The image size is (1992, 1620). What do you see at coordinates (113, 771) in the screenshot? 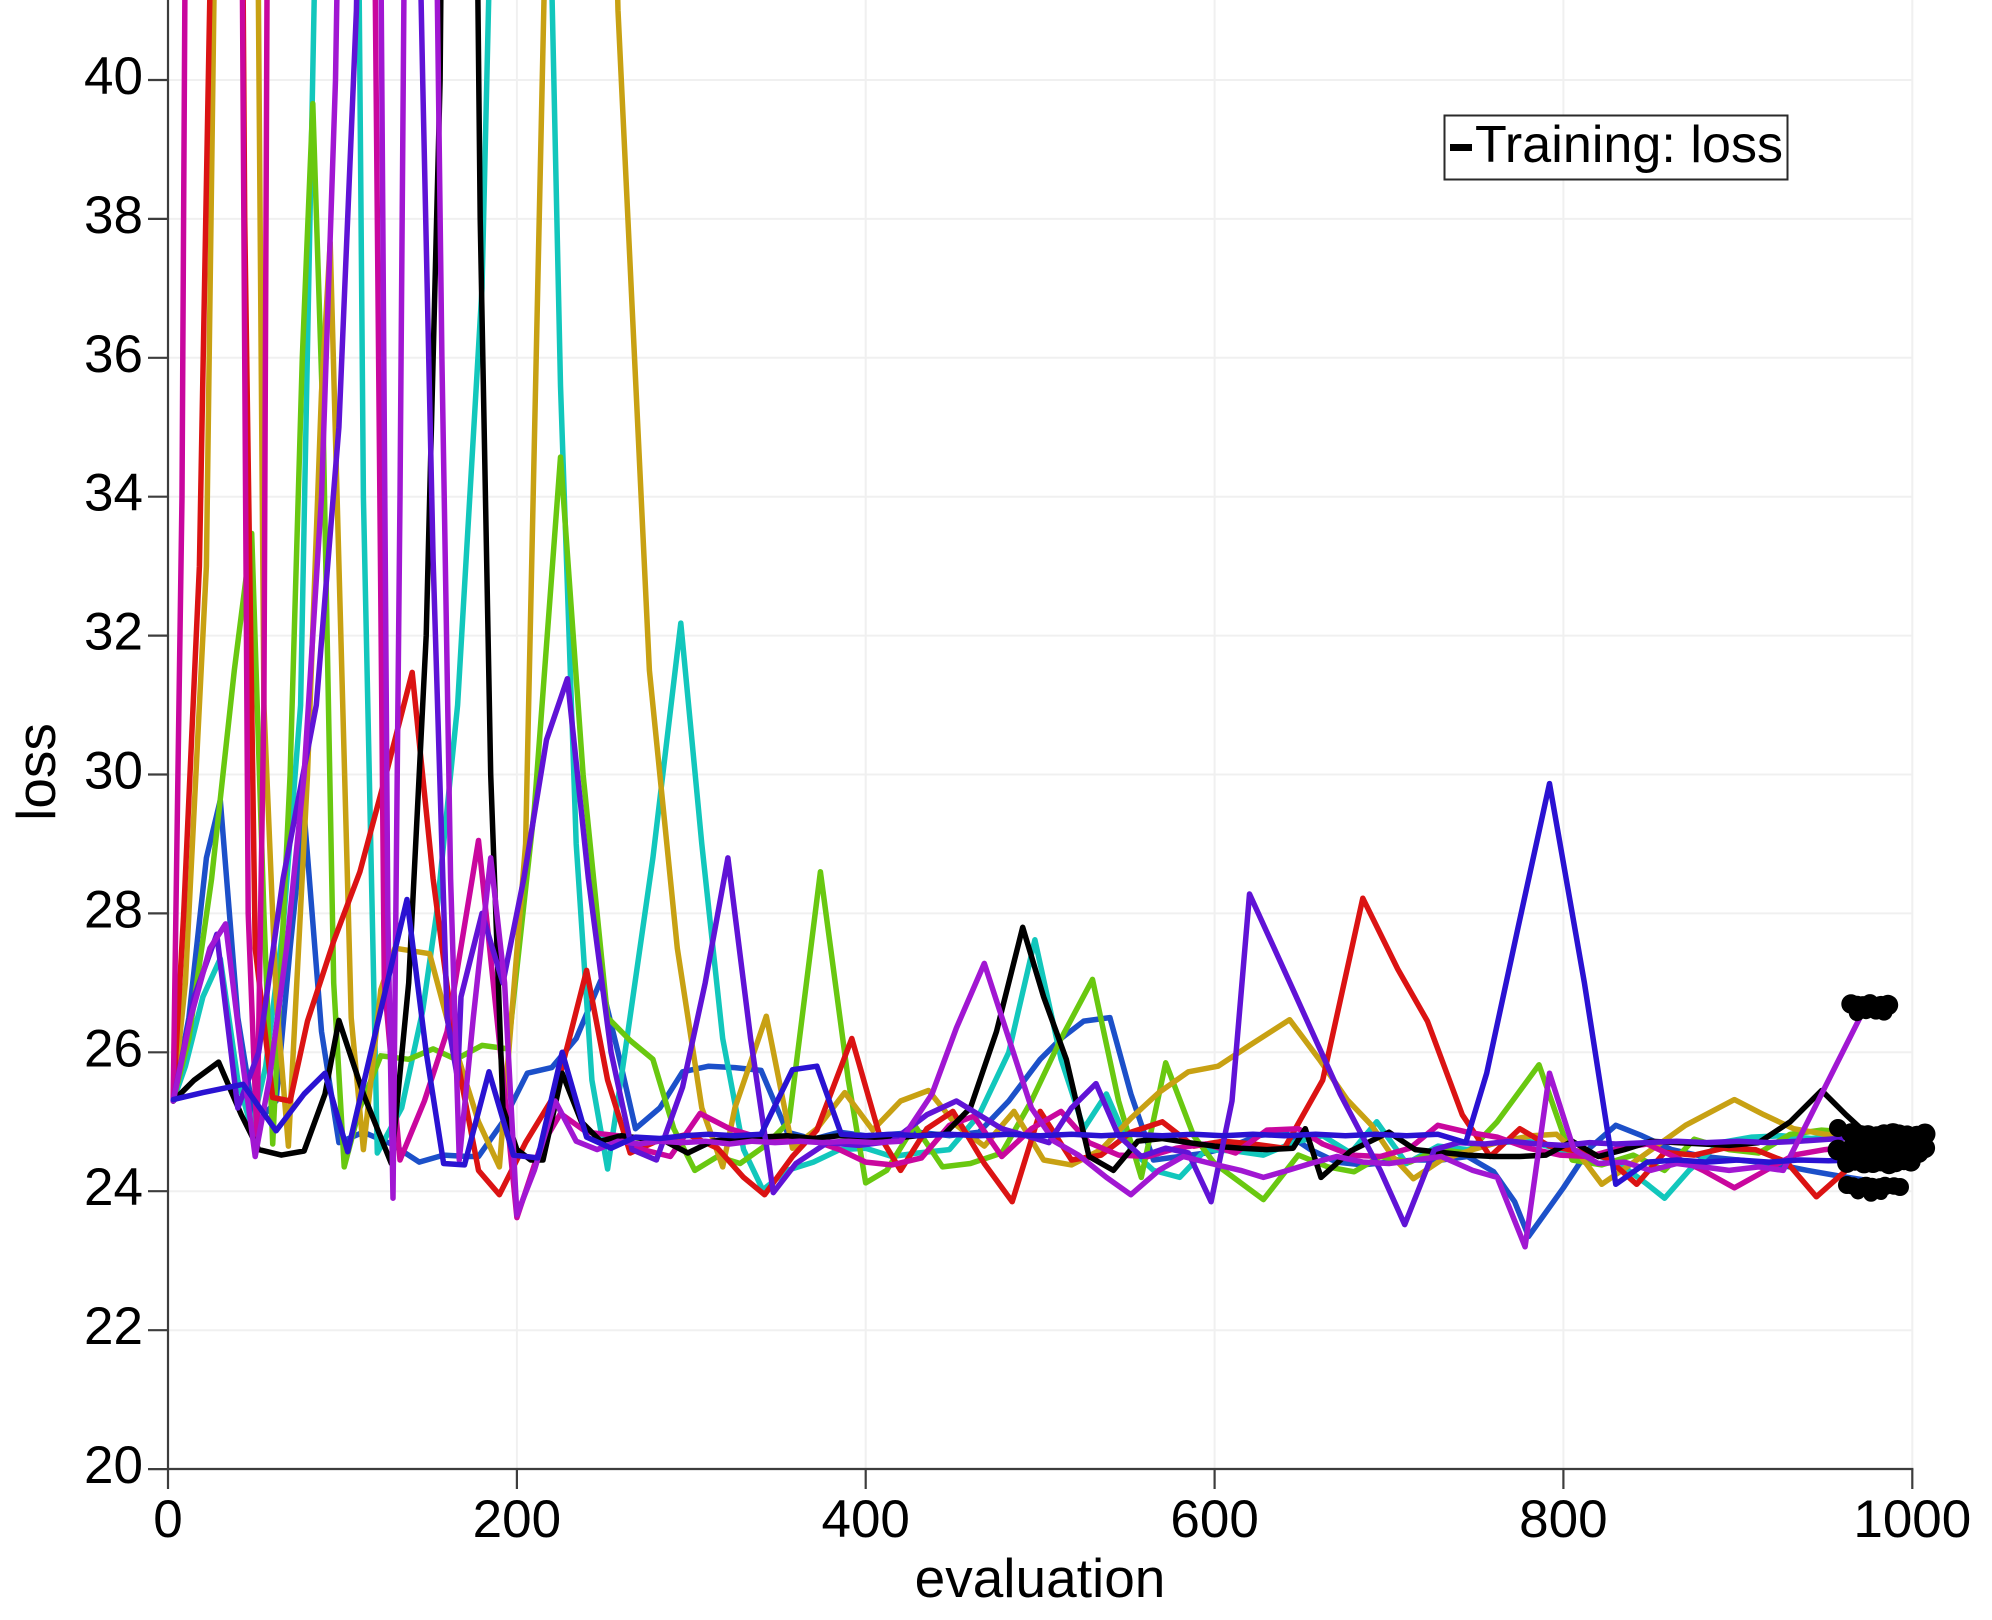
I see `svg-text: 30` at bounding box center [113, 771].